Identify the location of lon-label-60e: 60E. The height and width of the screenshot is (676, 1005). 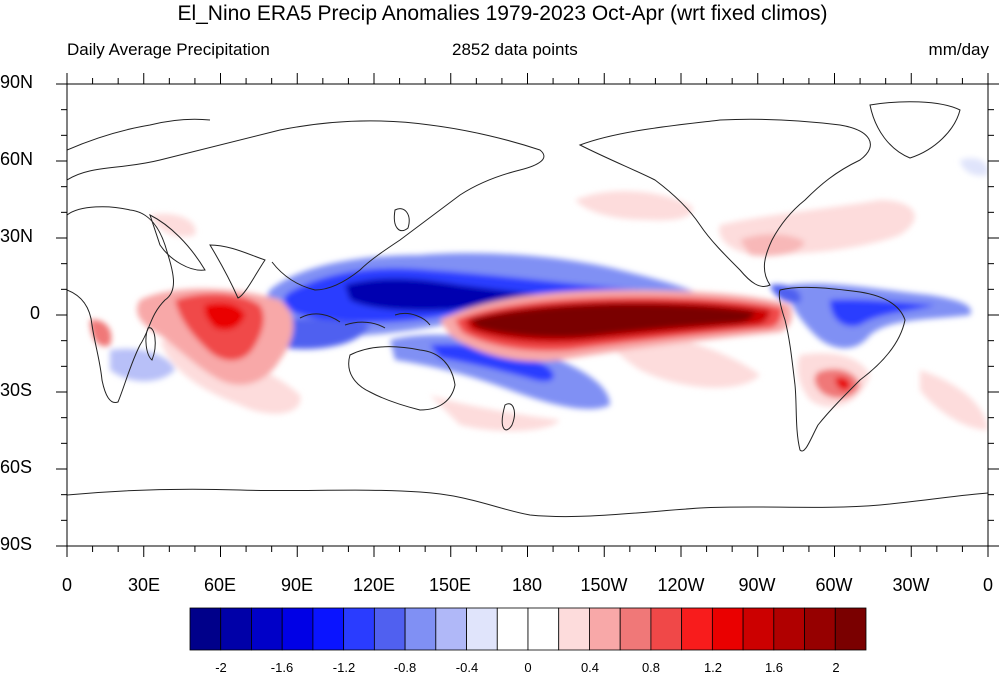
(220, 585).